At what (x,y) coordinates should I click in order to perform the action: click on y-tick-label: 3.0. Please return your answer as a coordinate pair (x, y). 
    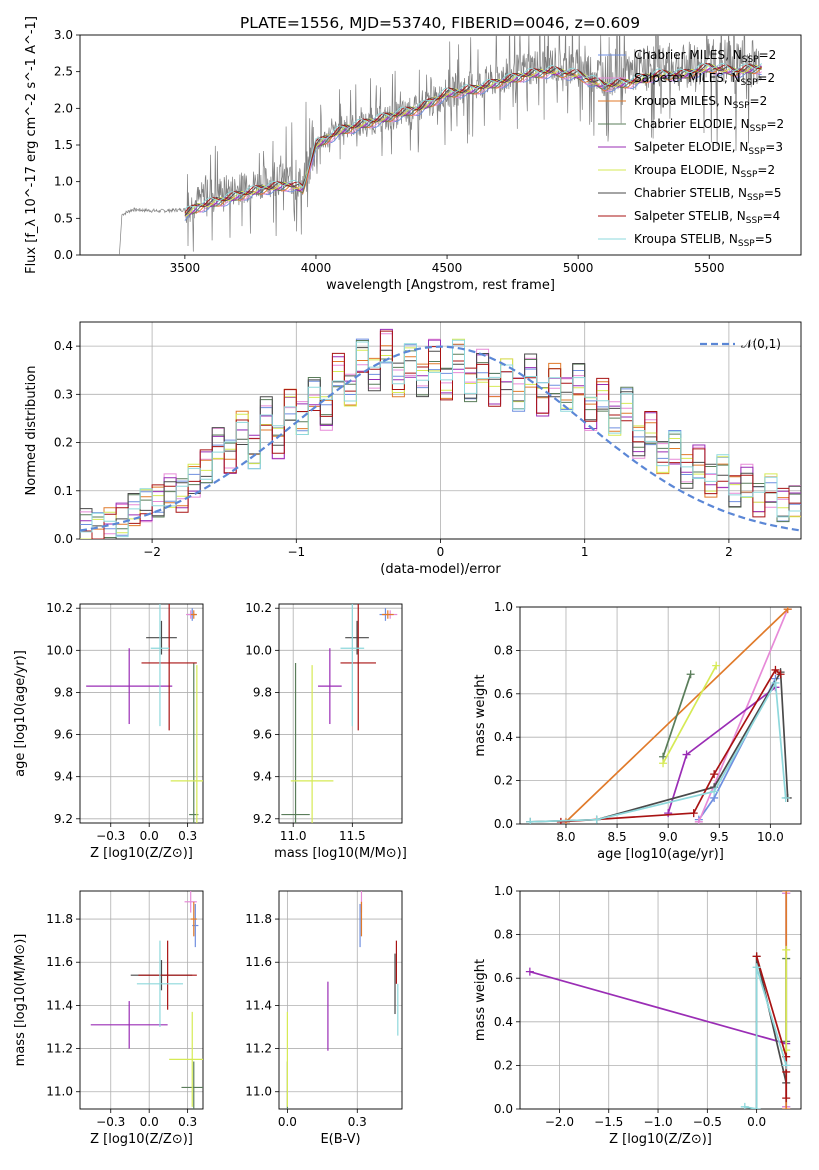
    Looking at the image, I should click on (63, 35).